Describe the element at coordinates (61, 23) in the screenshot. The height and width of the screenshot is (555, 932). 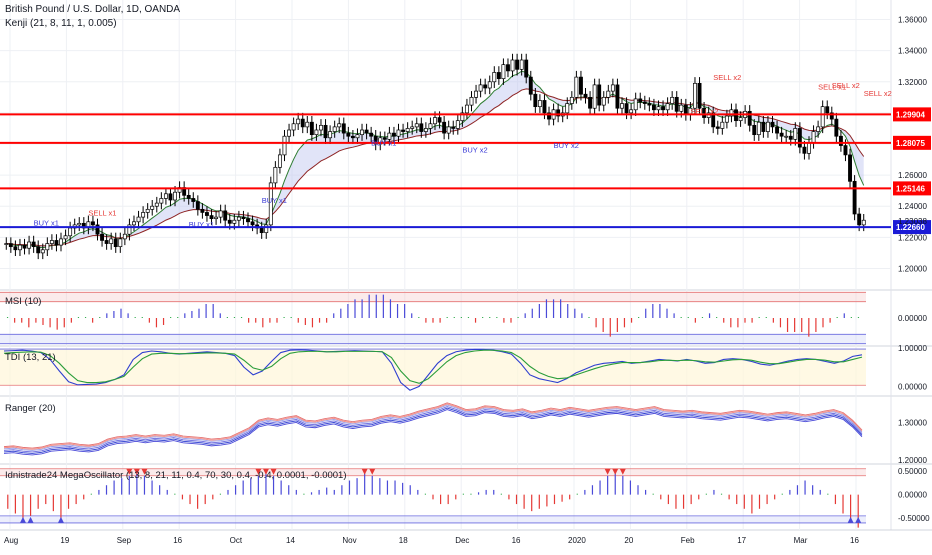
I see `indicator-legend: Kenji (21, 8, 11, 1, 0.005)` at that location.